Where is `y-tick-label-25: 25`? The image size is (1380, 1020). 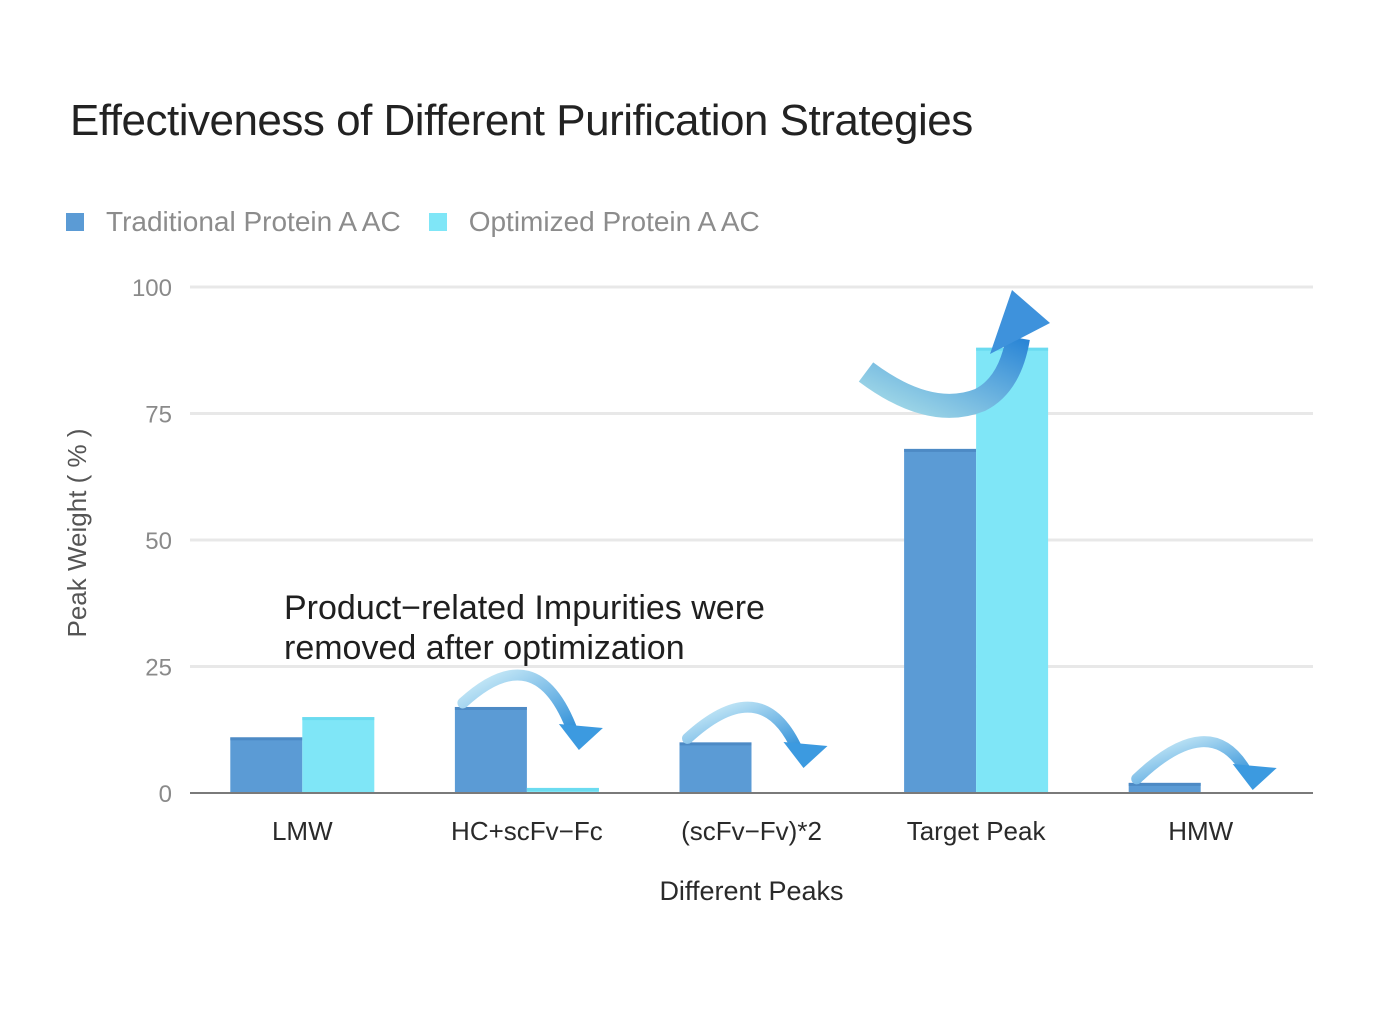
y-tick-label-25: 25 is located at coordinates (158, 668).